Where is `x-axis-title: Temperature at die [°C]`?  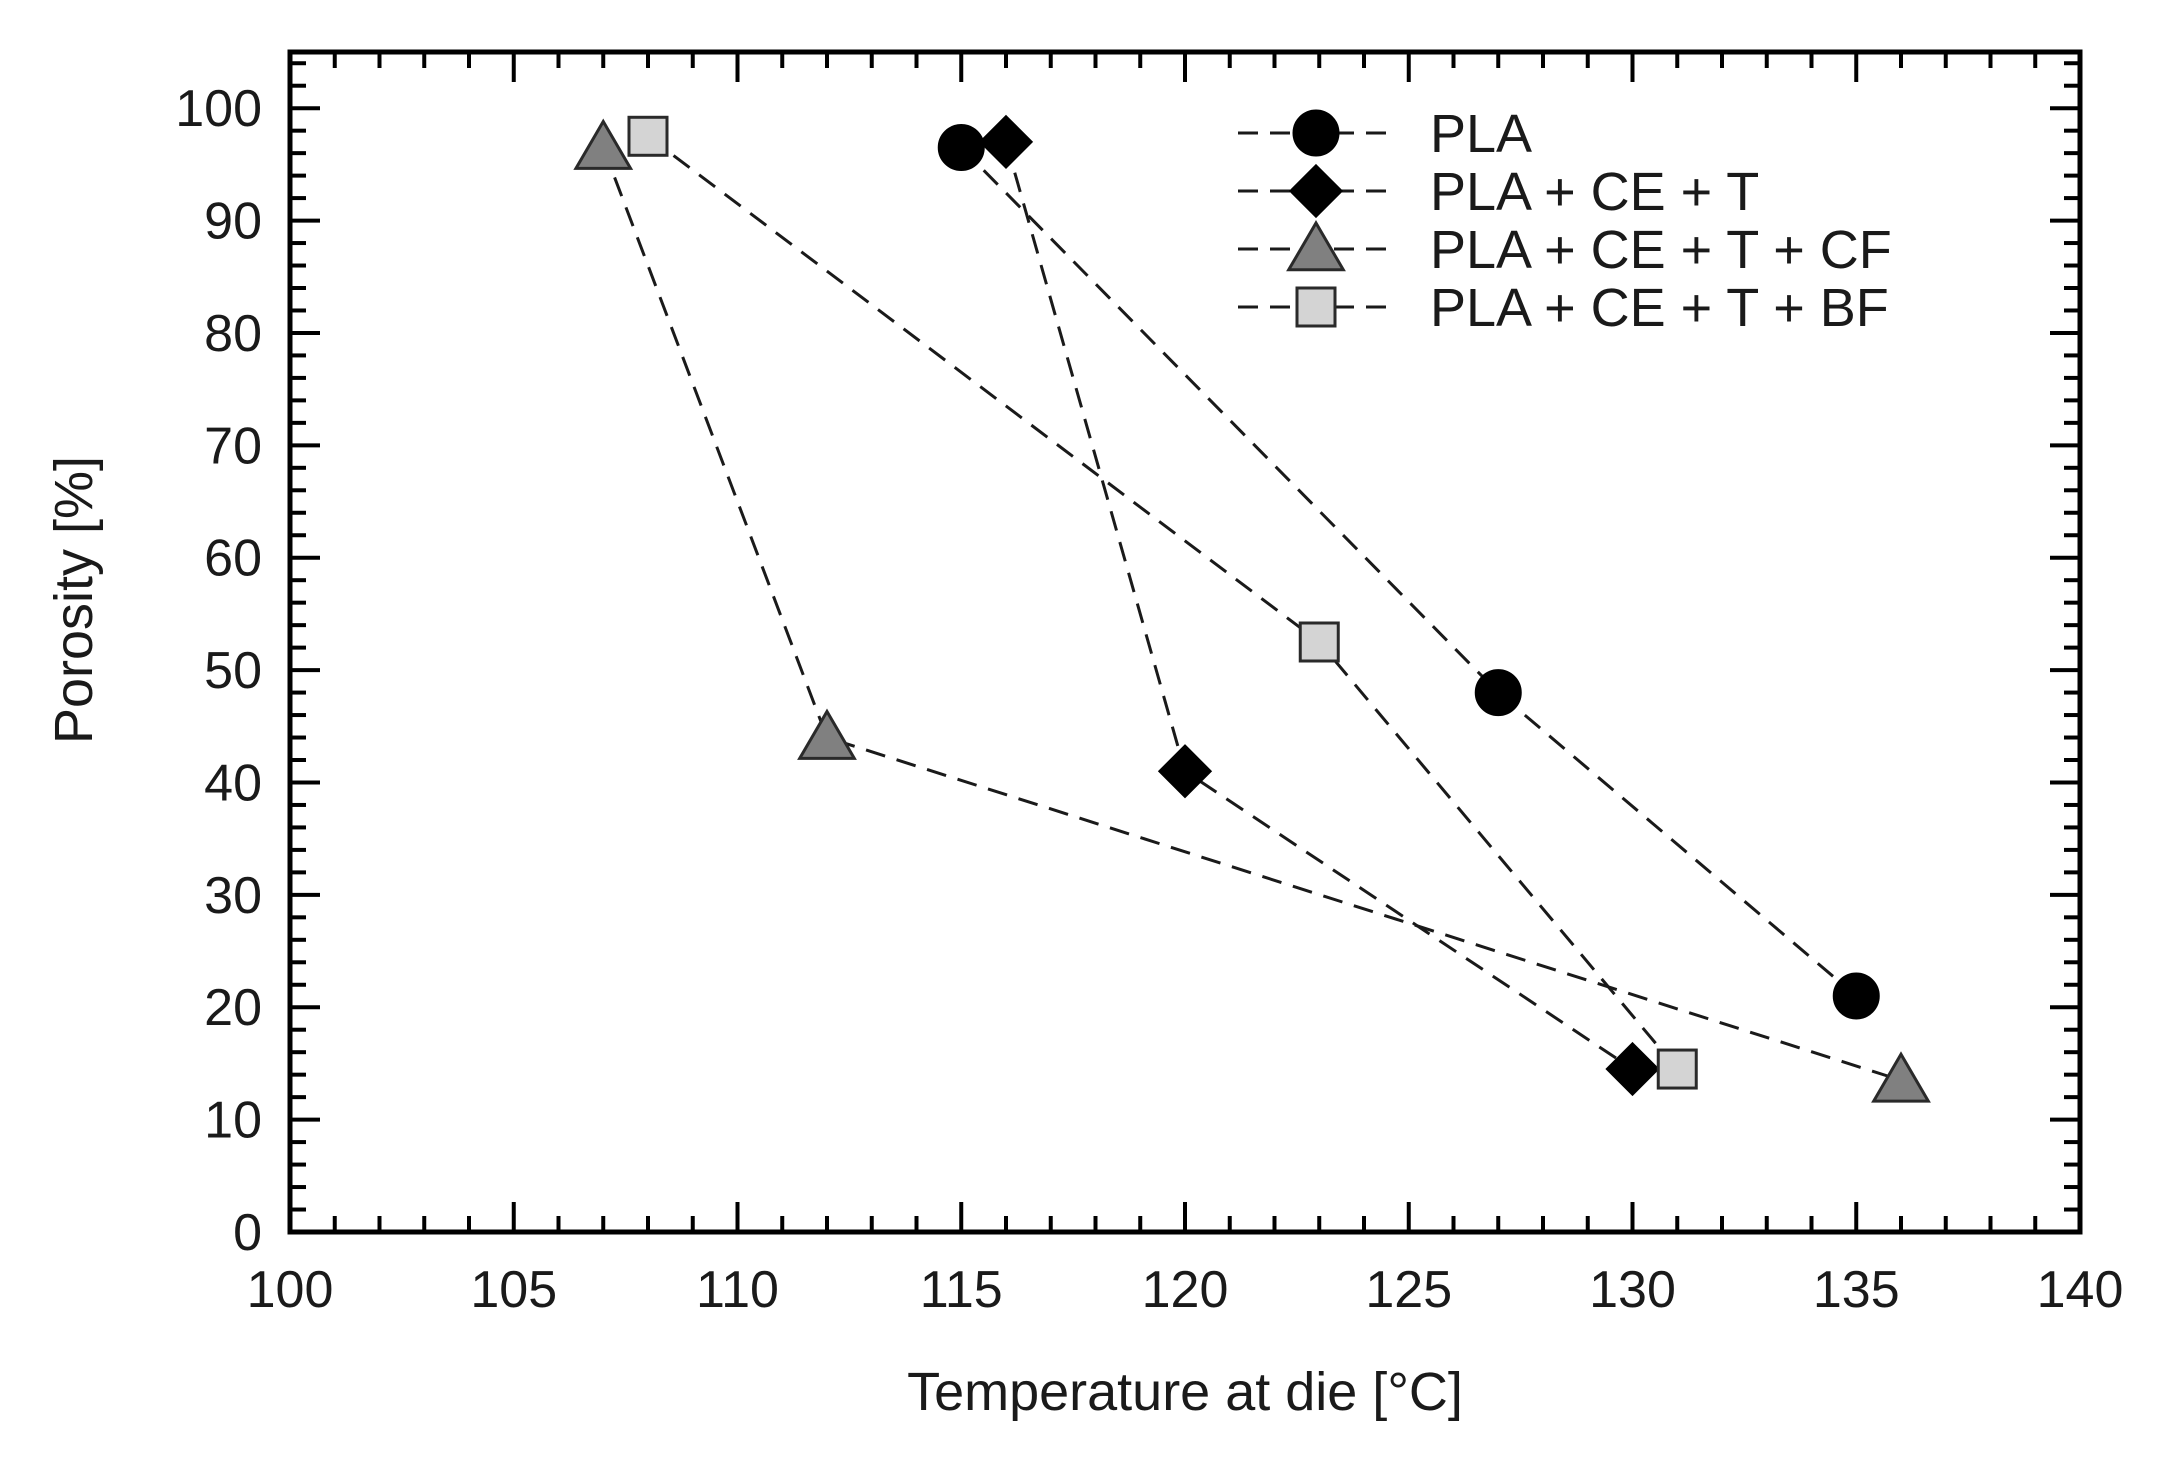
x-axis-title: Temperature at die [°C] is located at coordinates (1185, 1392).